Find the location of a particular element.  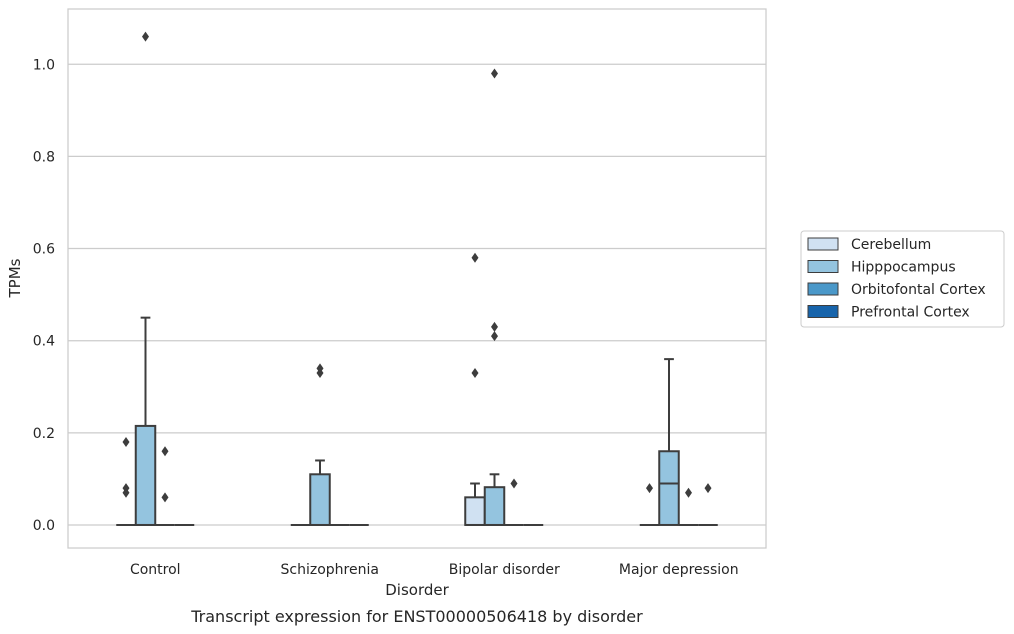

x-tick-label: Bipolar disorder is located at coordinates (504, 570).